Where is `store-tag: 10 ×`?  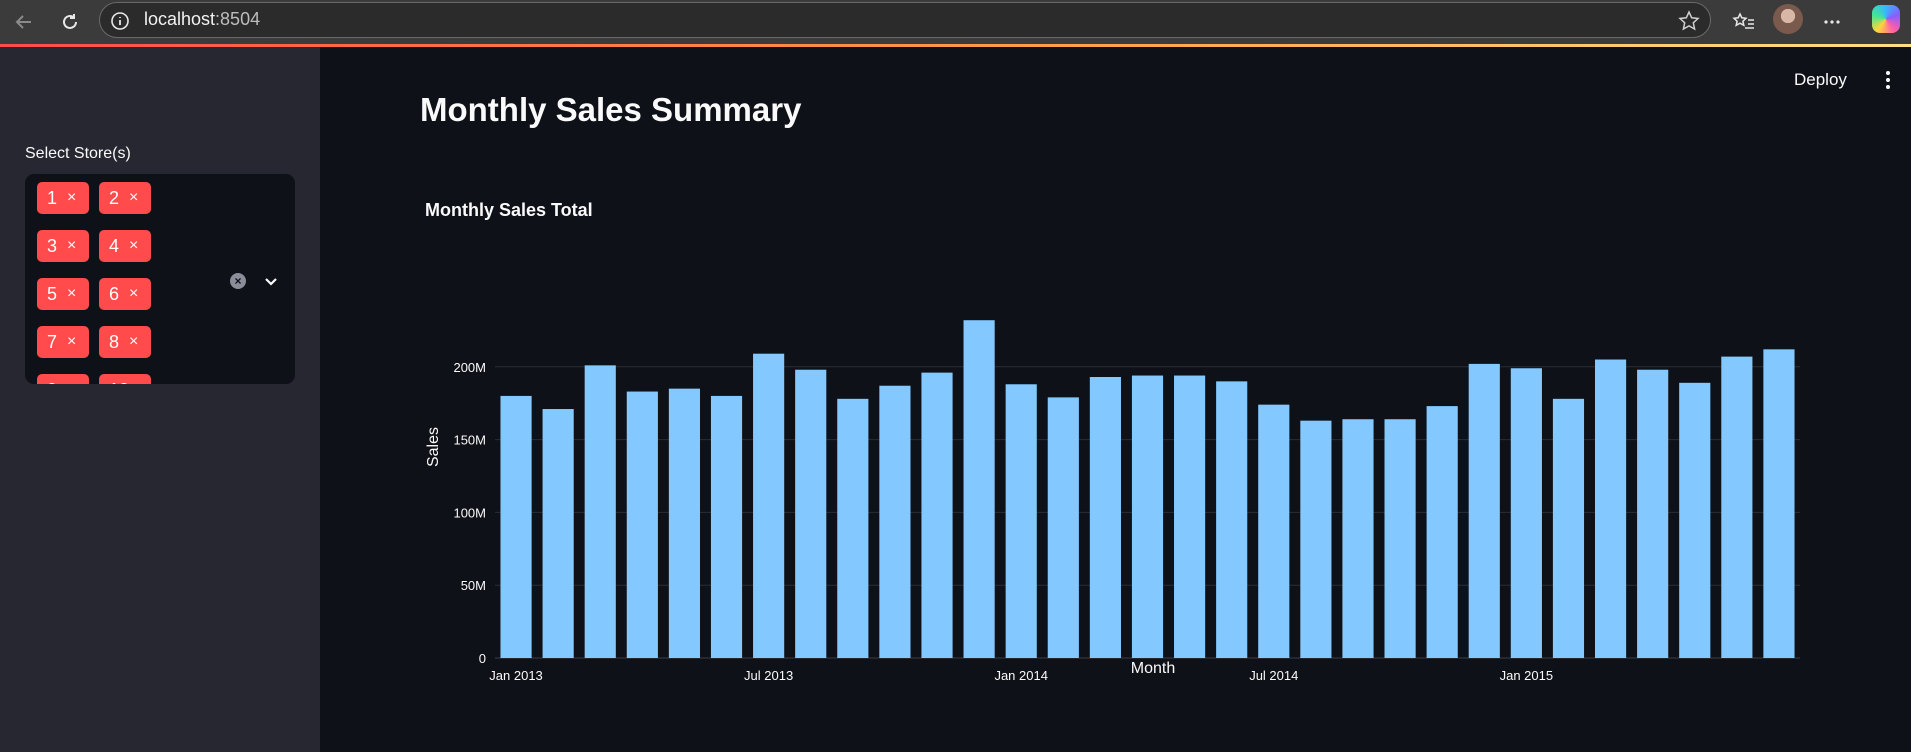 store-tag: 10 × is located at coordinates (125, 379).